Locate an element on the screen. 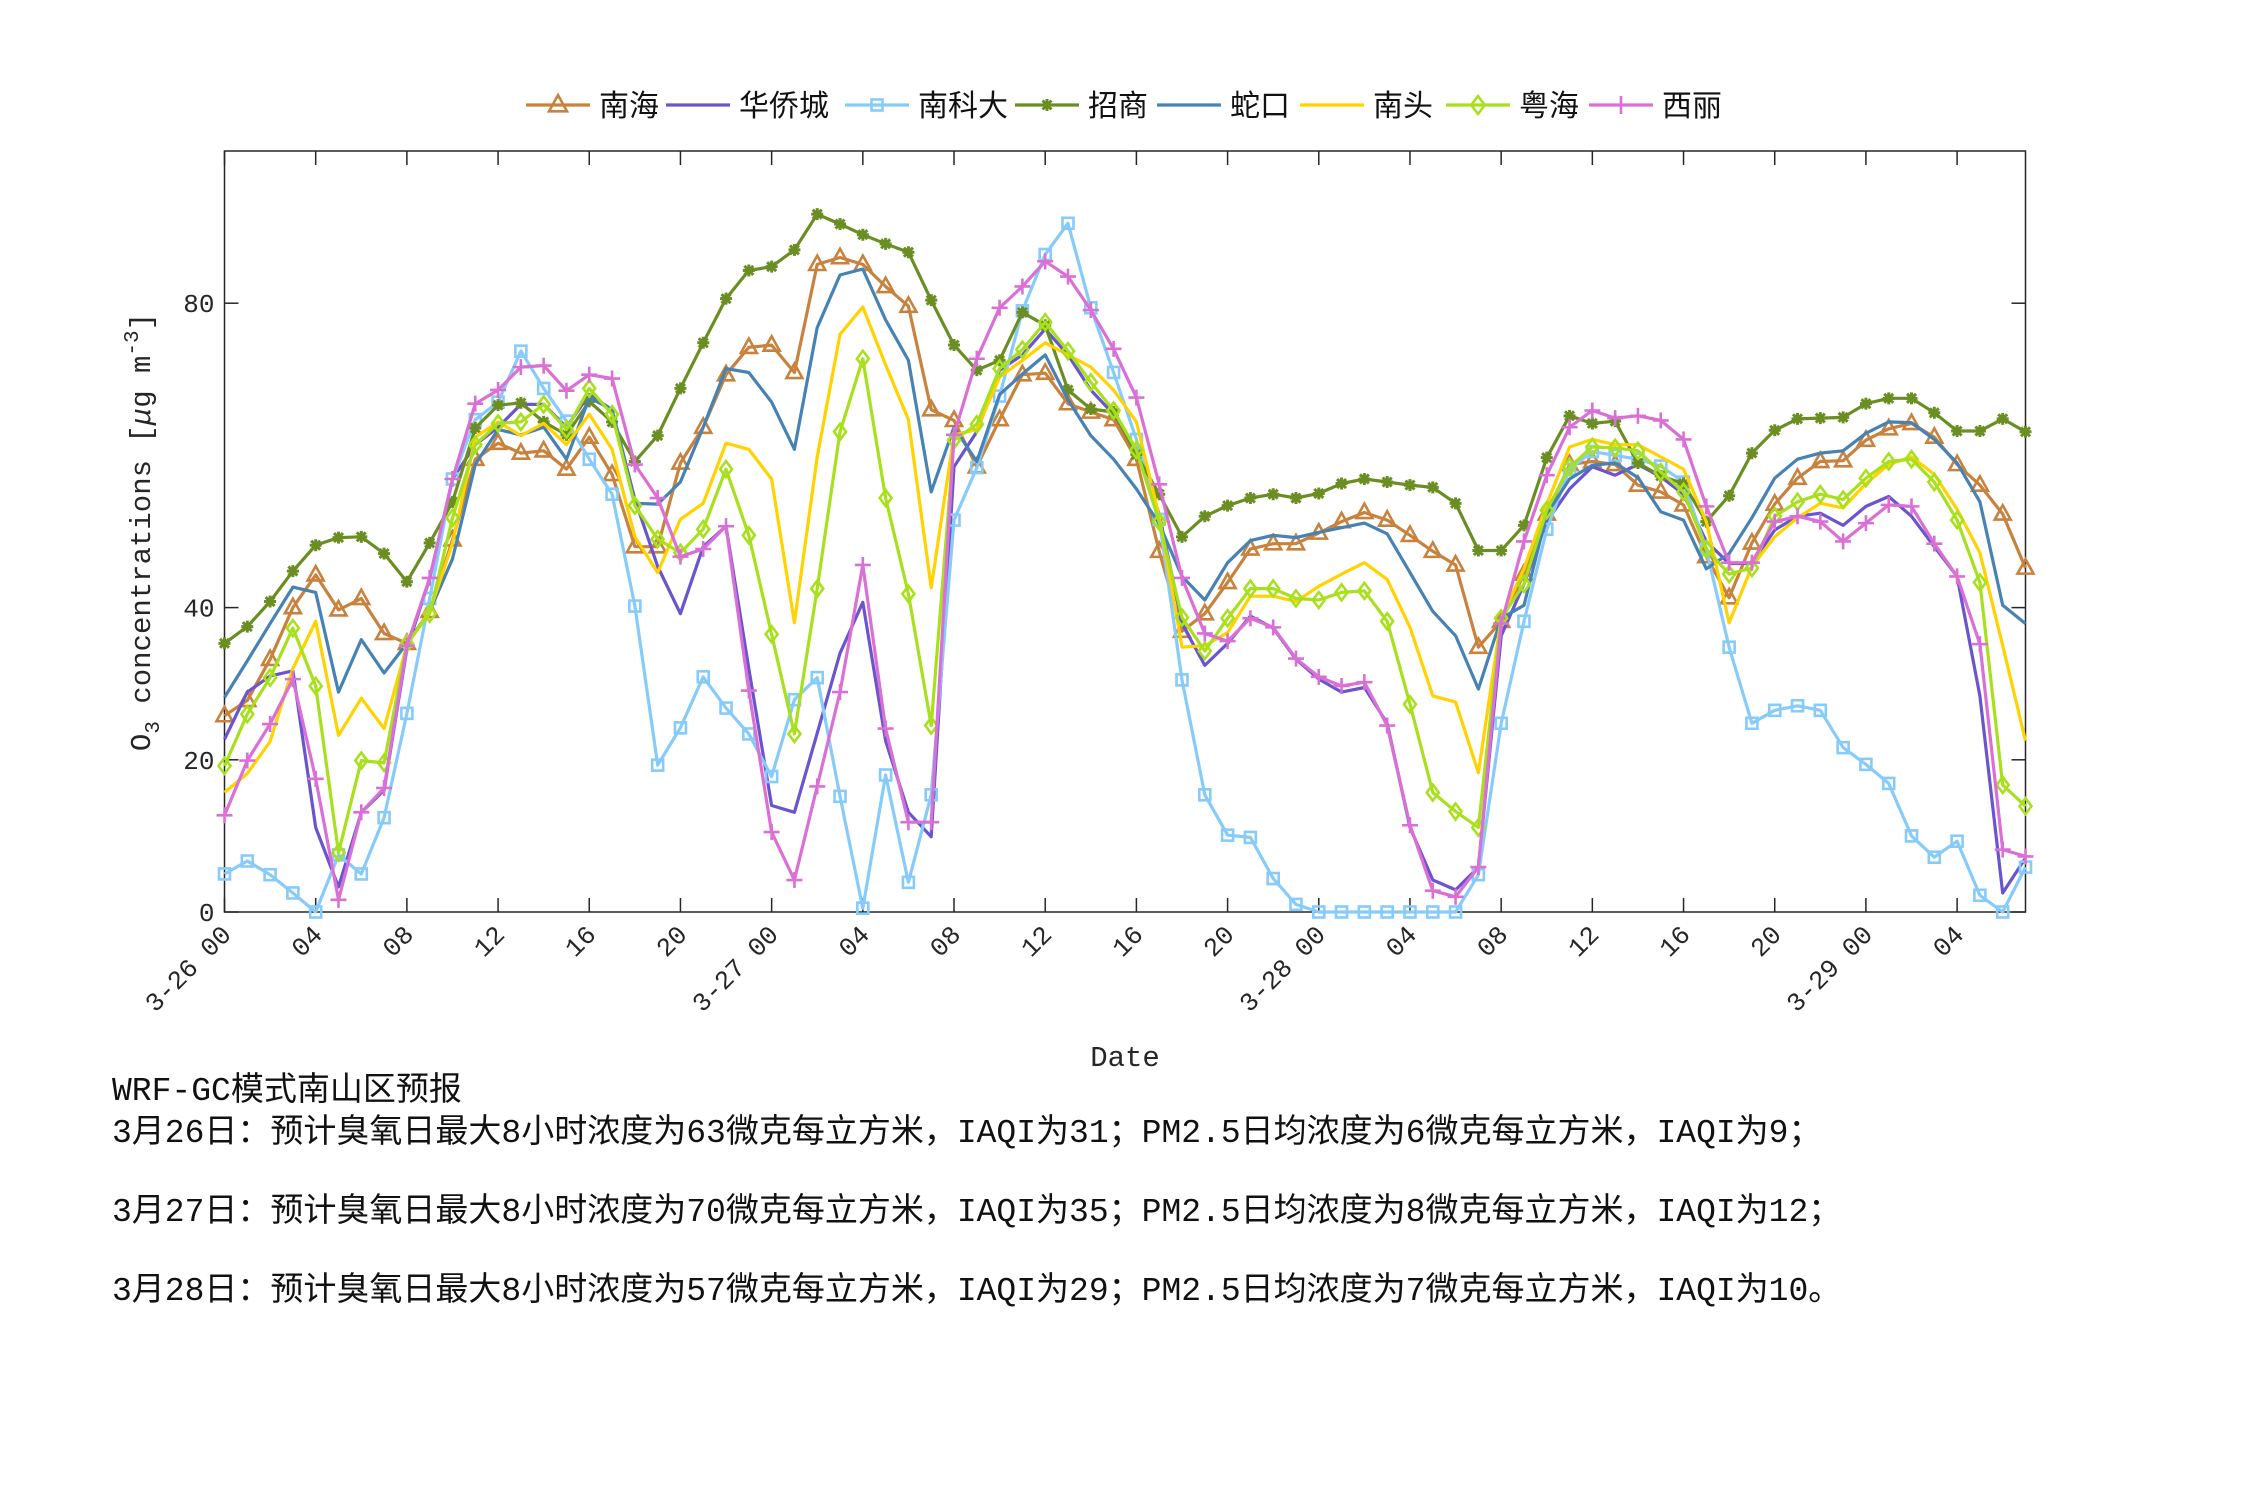 This screenshot has height=1500, width=2250. legend-item: 招商 is located at coordinates (1081, 106).